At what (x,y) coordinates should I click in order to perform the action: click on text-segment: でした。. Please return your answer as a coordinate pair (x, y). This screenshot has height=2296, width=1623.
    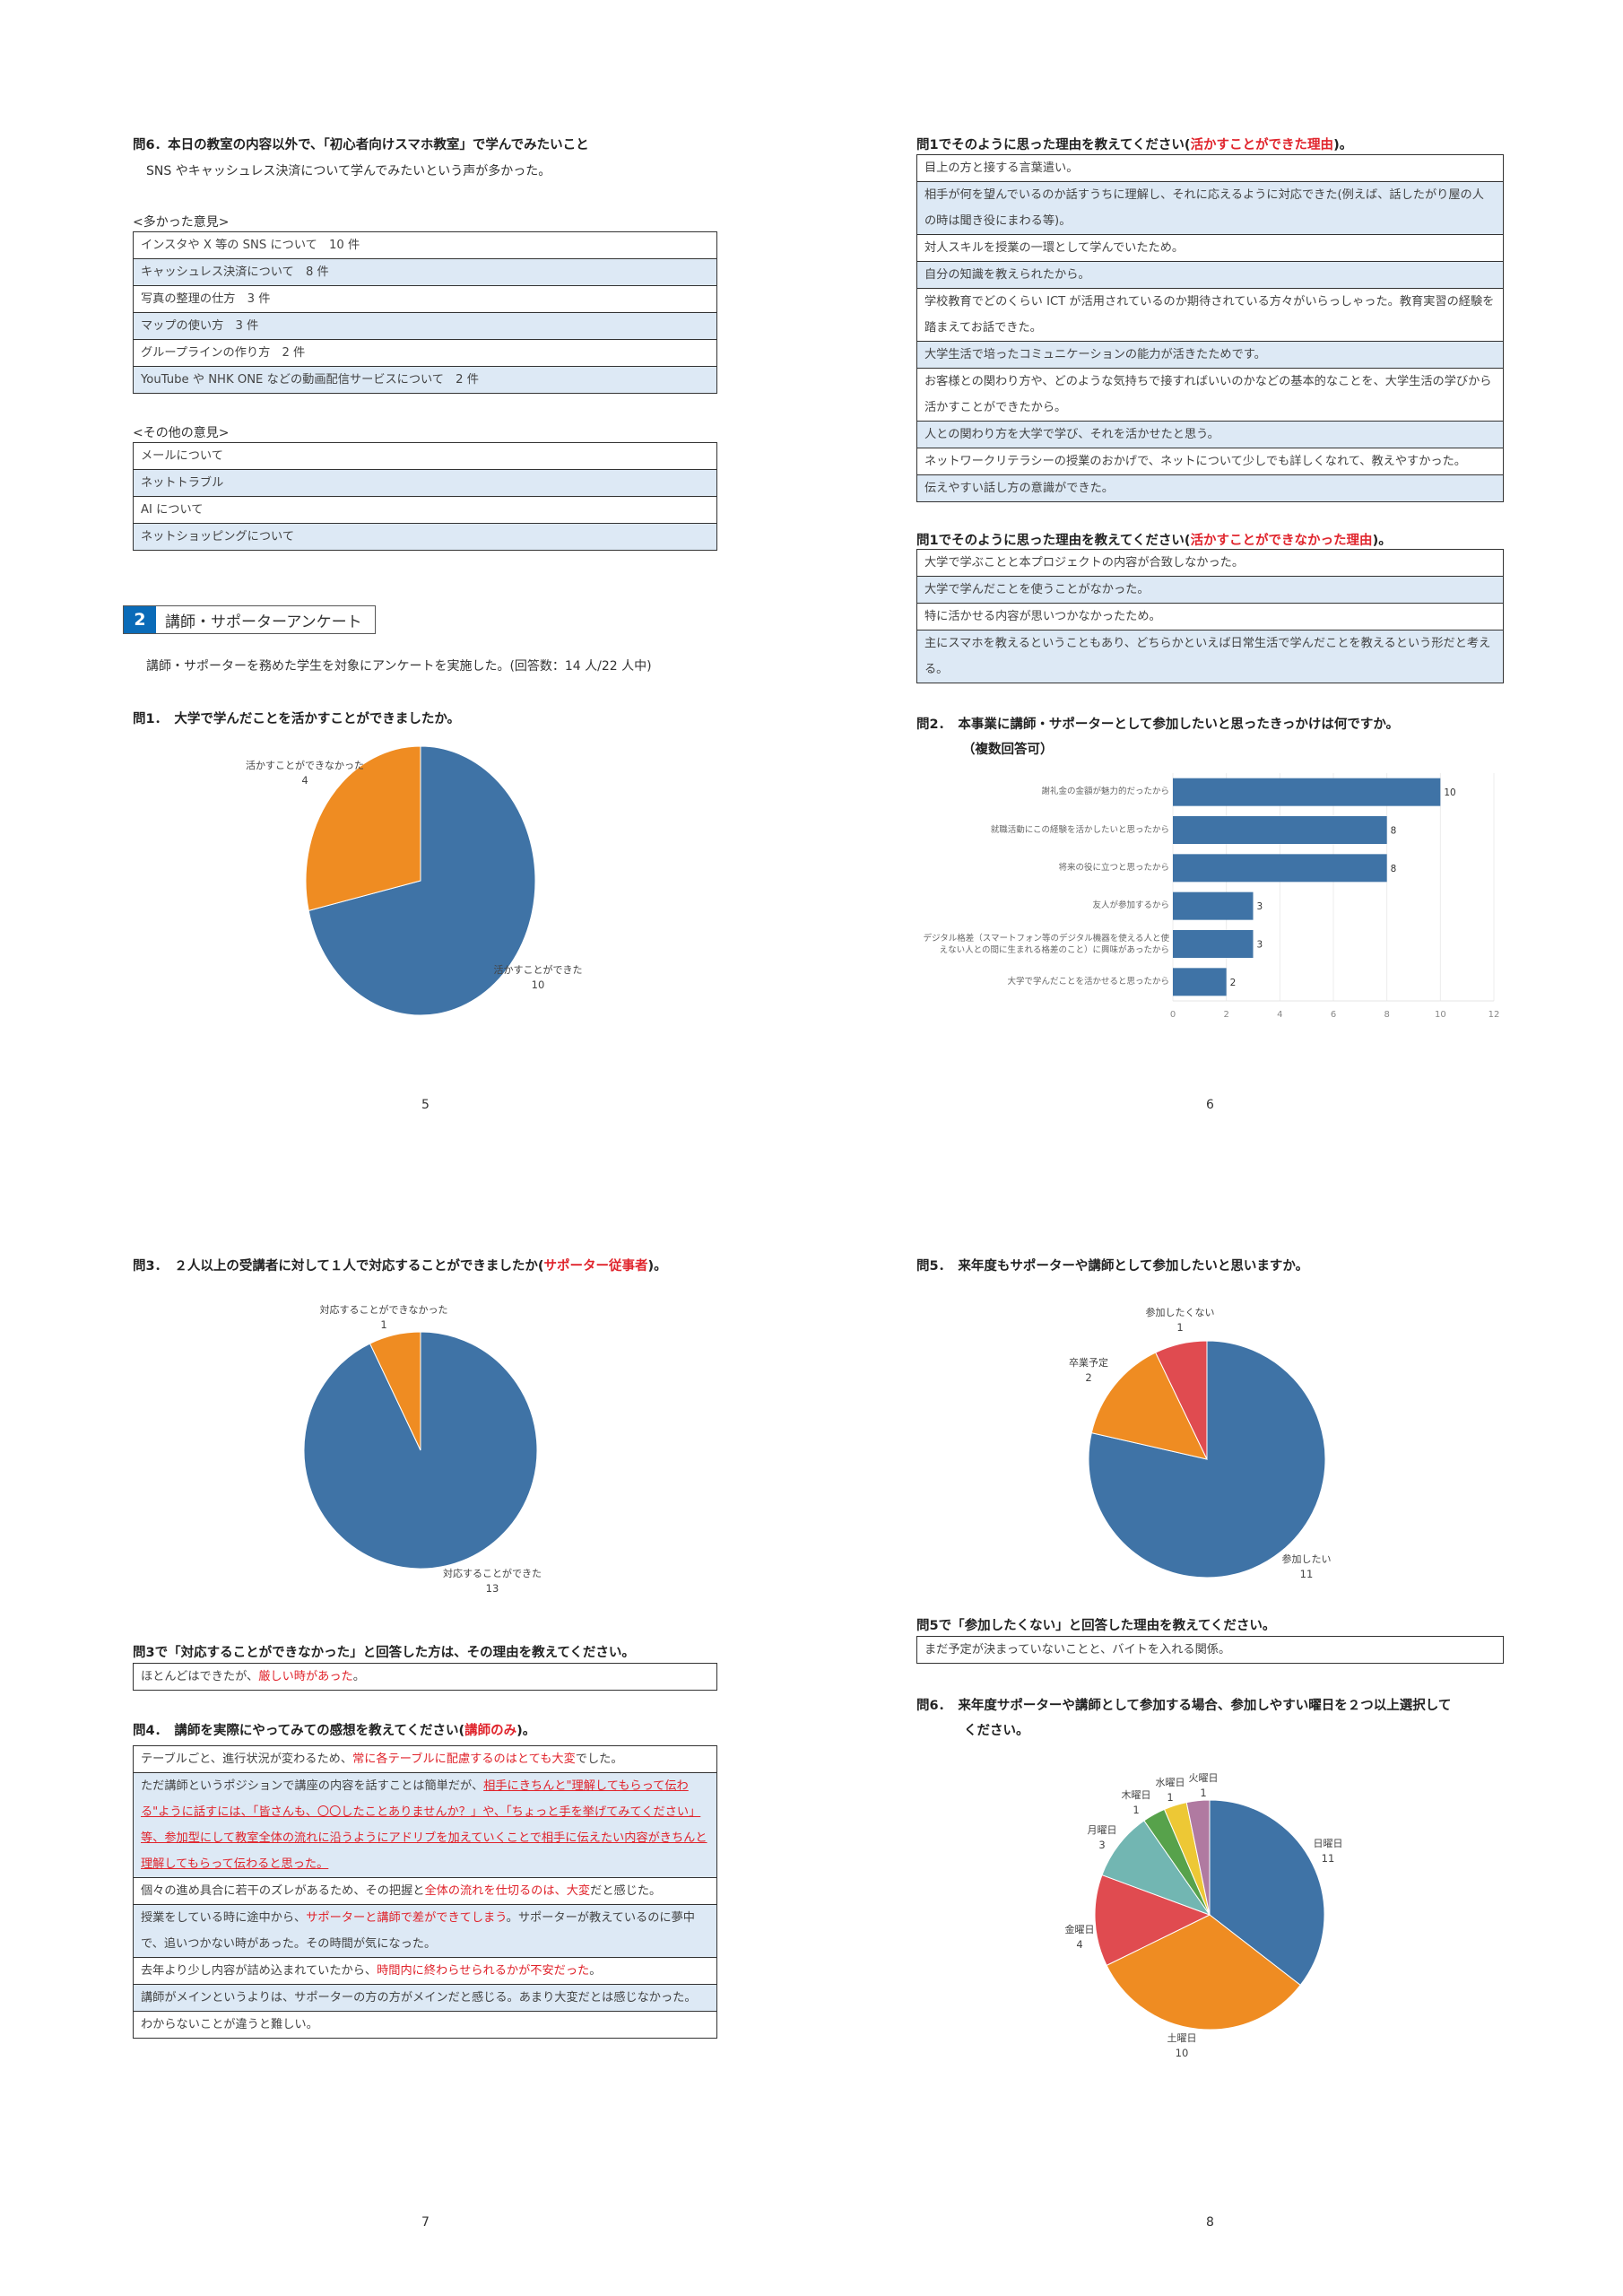
    Looking at the image, I should click on (599, 1759).